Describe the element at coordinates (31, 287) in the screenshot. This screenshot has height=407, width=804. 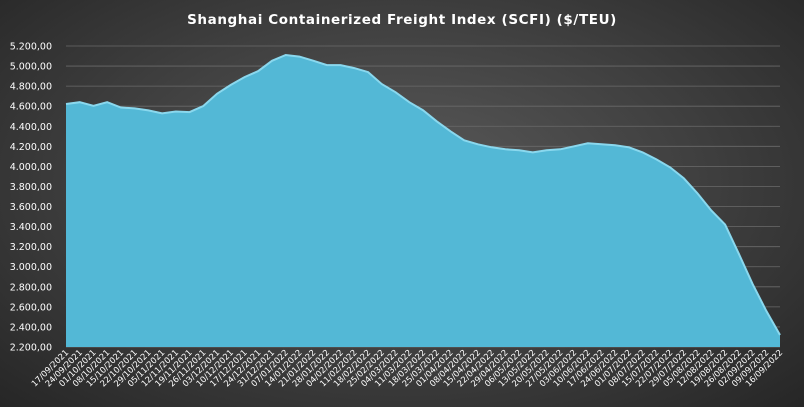
I see `y-tick-label: 2.800,00` at that location.